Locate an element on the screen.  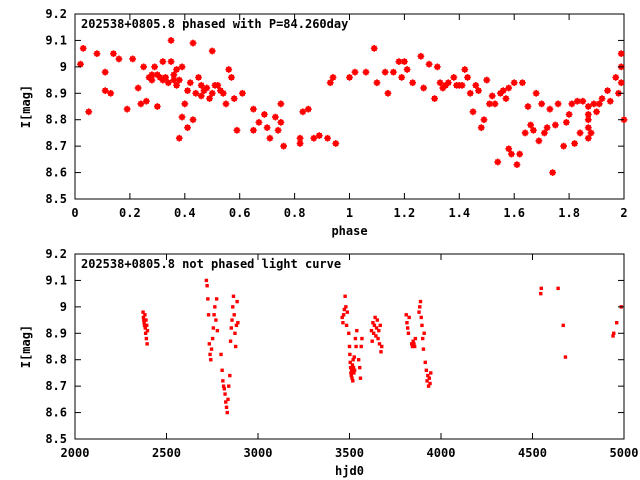
unphased-y-tick-label: 9.2 is located at coordinates (56, 254).